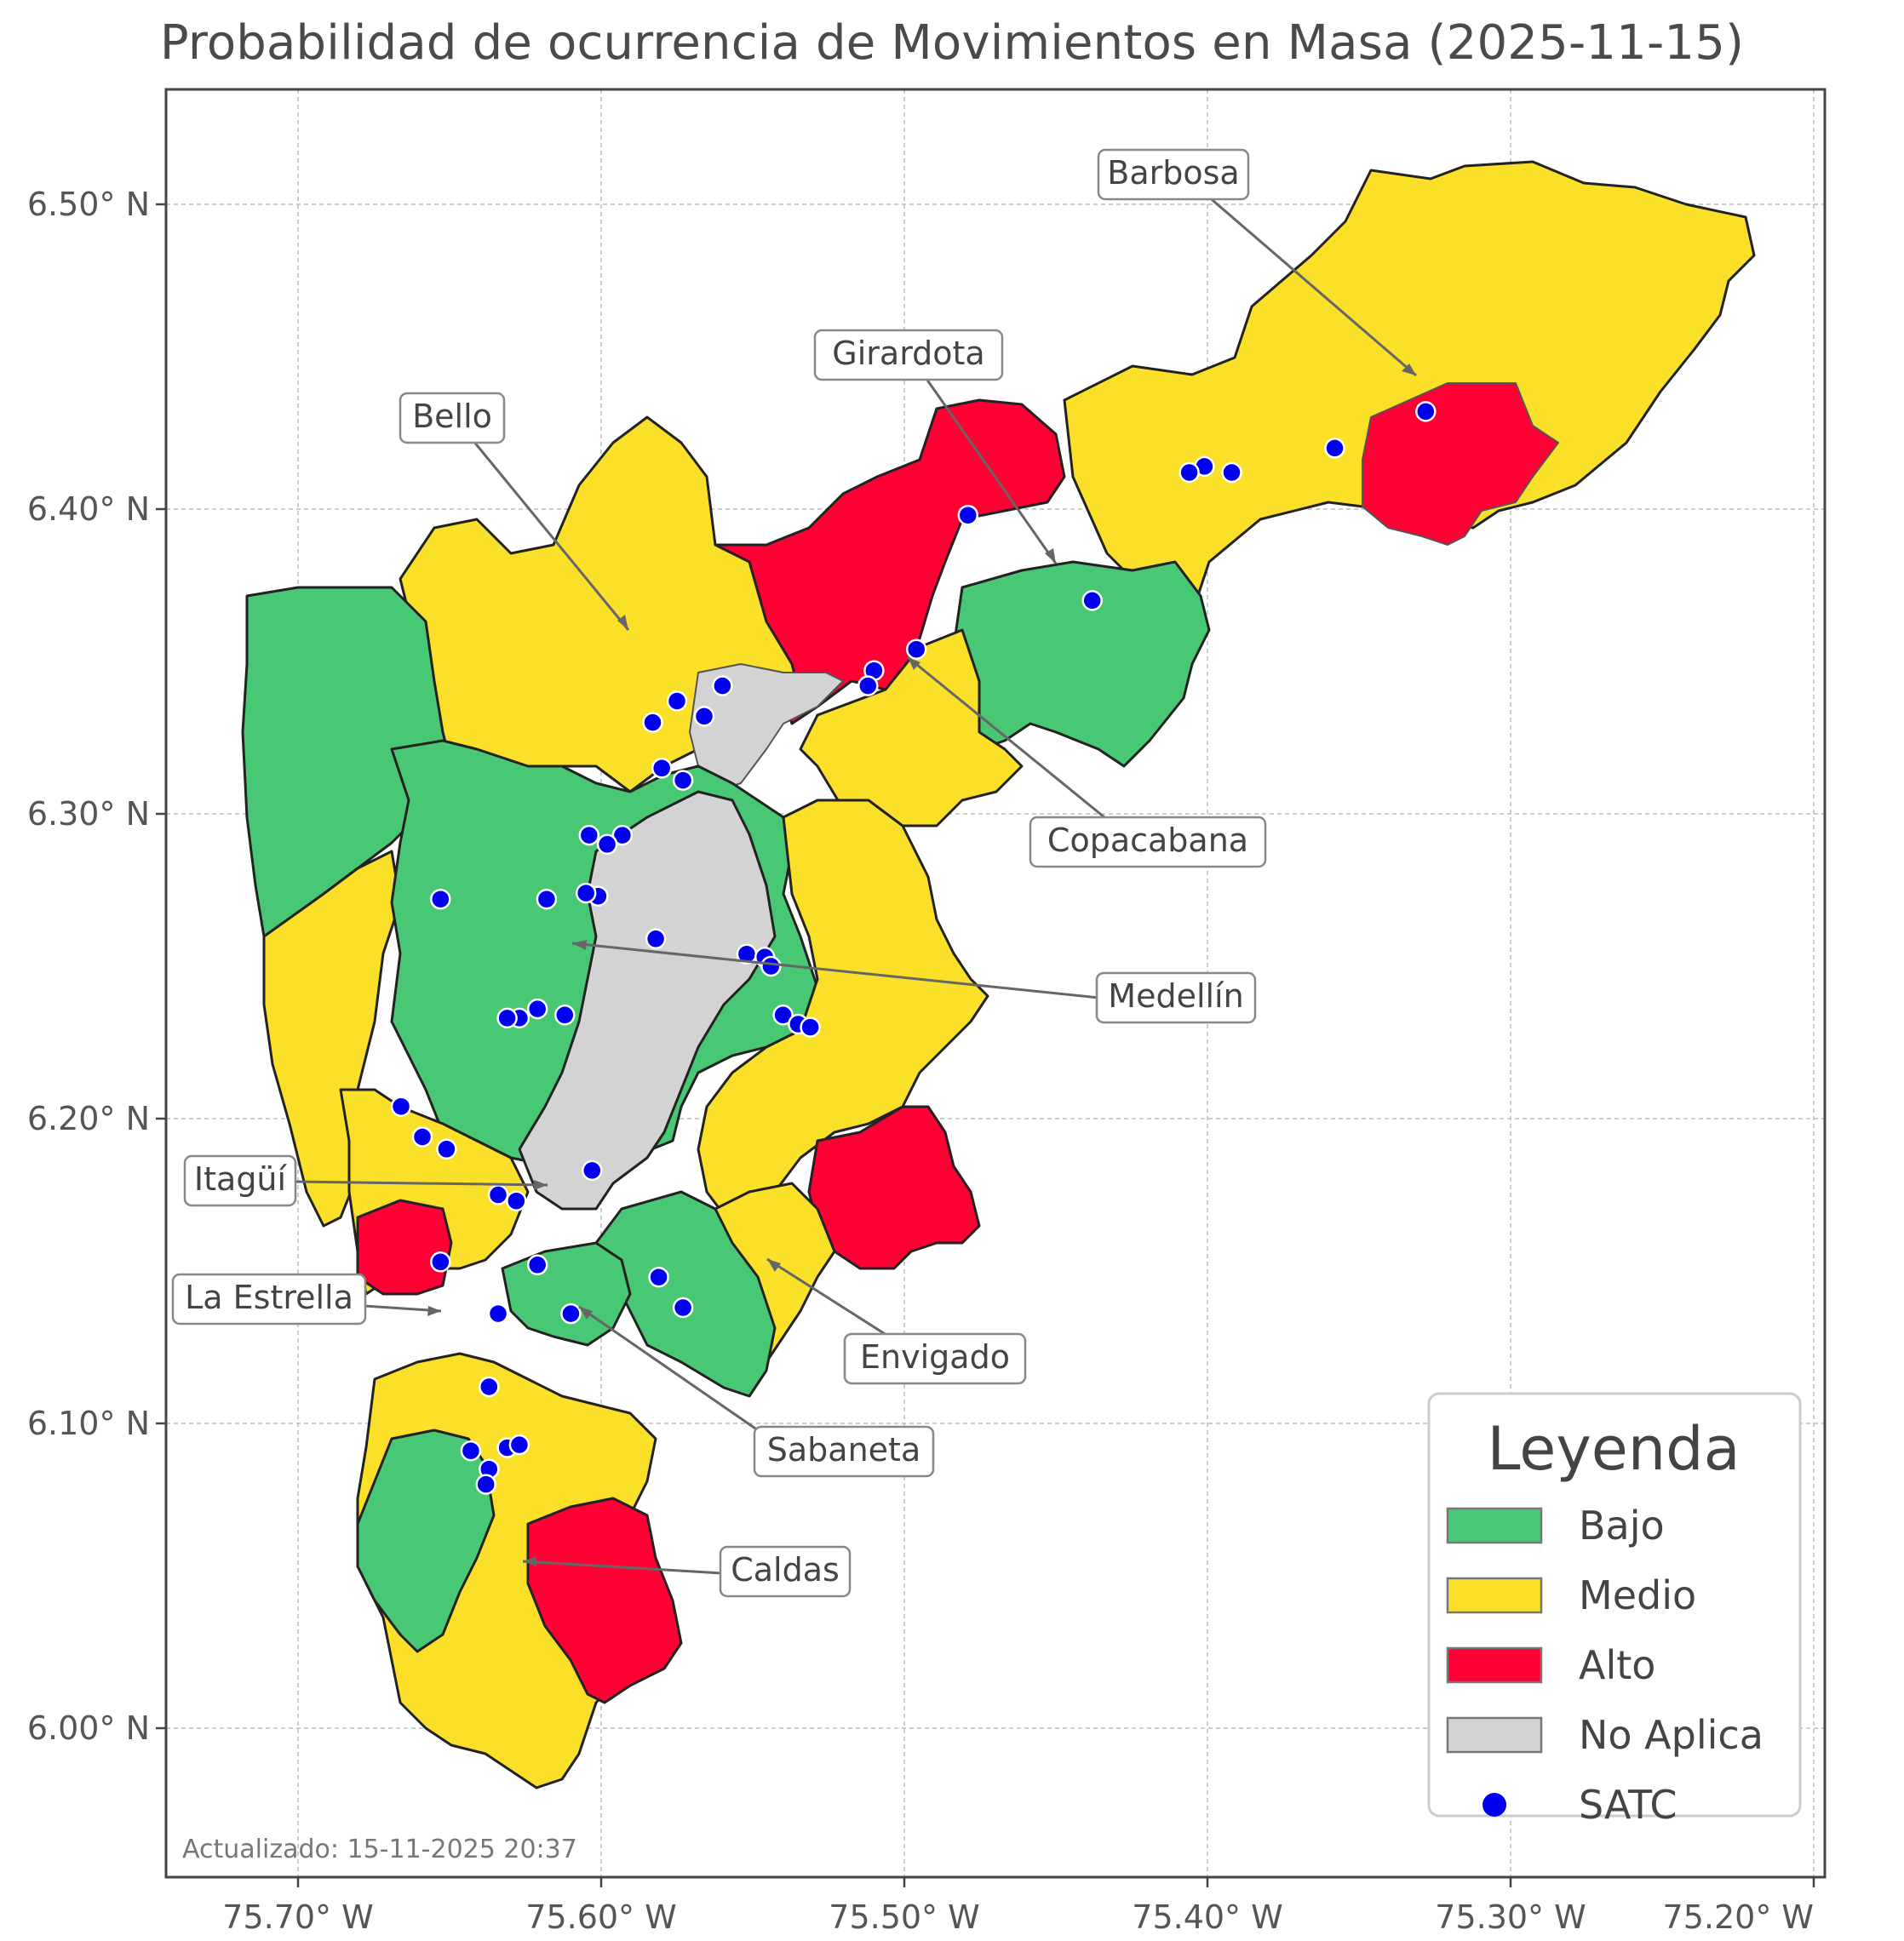 Image resolution: width=1904 pixels, height=1941 pixels. What do you see at coordinates (1613, 1449) in the screenshot?
I see `legend-title: Leyenda` at bounding box center [1613, 1449].